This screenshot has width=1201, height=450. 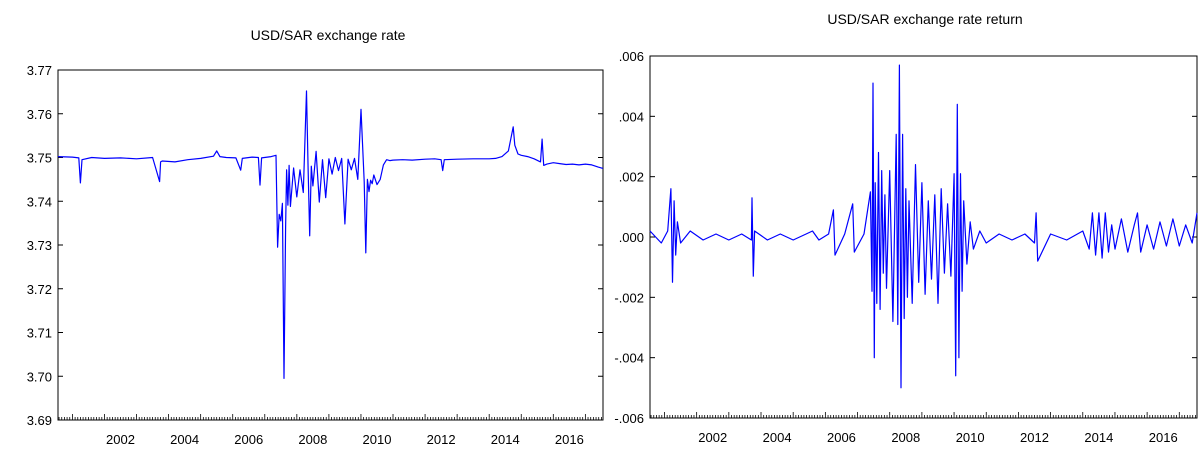 I want to click on y-tick-label: .006, so click(x=631, y=56).